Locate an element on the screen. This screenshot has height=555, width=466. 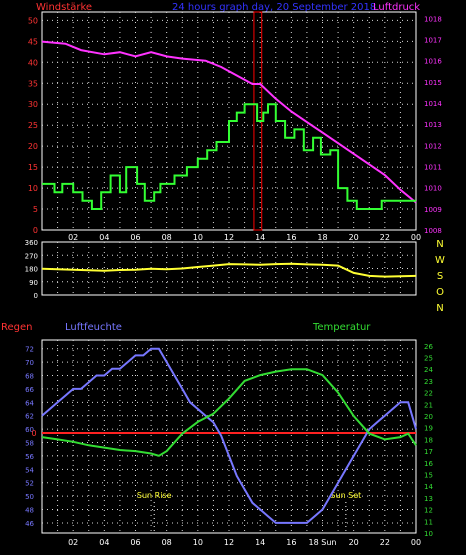
rain-zero-label: 0 is located at coordinates (33, 433).